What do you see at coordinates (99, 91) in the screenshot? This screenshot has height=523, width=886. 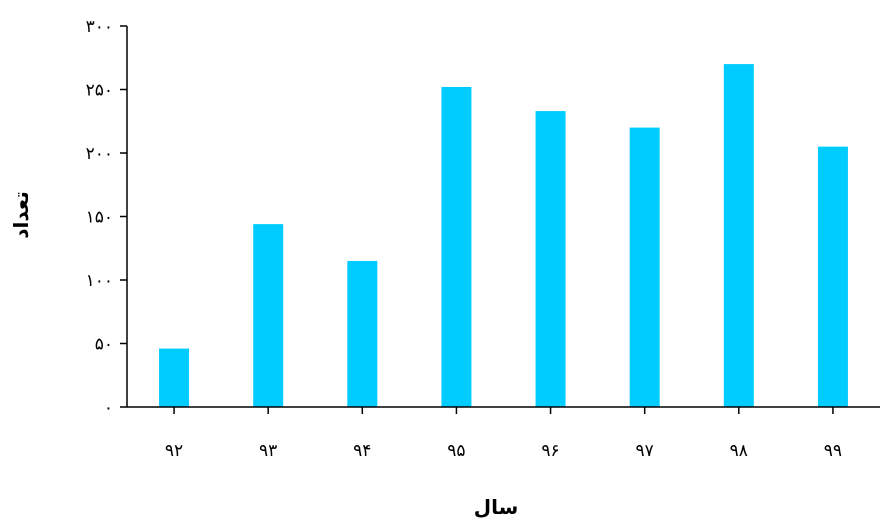 I see `y-tick-label: ۲۵۰` at bounding box center [99, 91].